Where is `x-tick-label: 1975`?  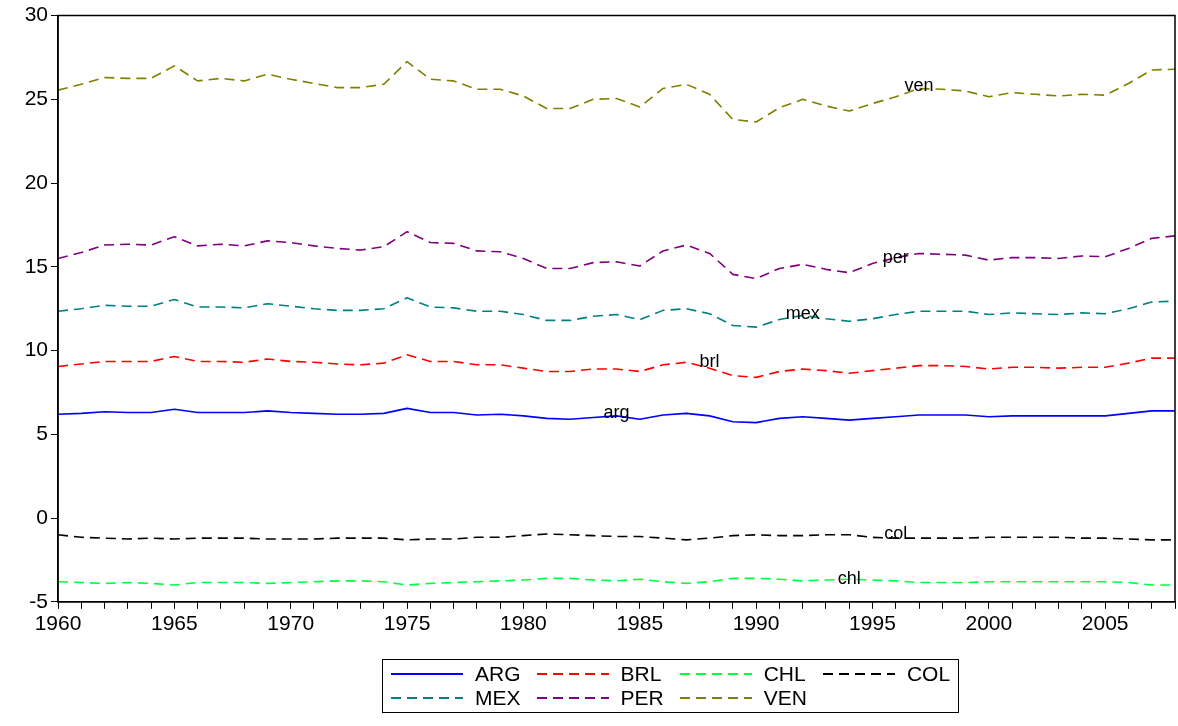 x-tick-label: 1975 is located at coordinates (407, 623).